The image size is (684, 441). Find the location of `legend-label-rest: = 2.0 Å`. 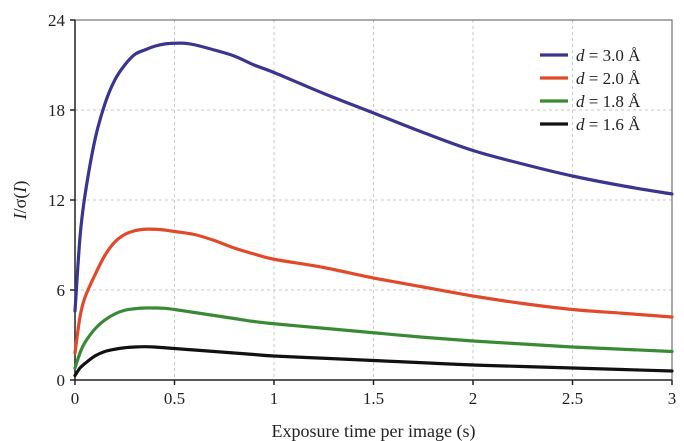

legend-label-rest: = 2.0 Å is located at coordinates (613, 78).